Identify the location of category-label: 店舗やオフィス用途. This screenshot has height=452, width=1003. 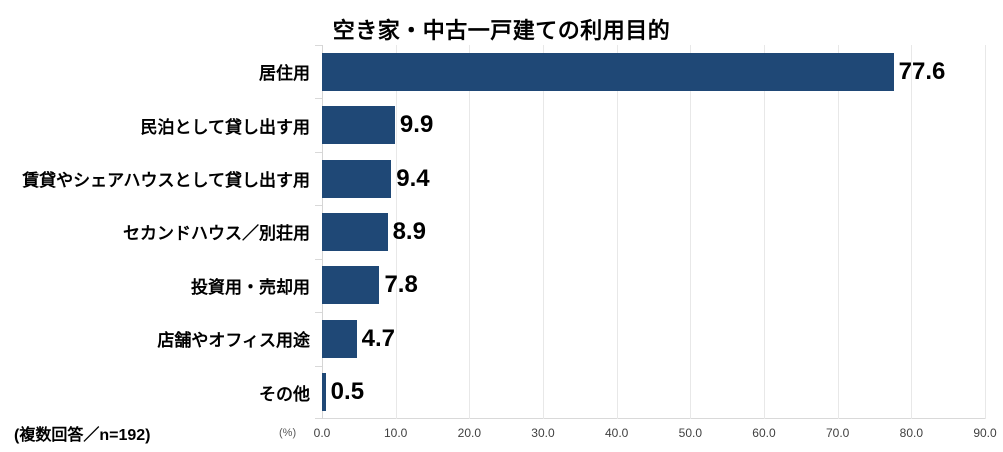
(233, 341).